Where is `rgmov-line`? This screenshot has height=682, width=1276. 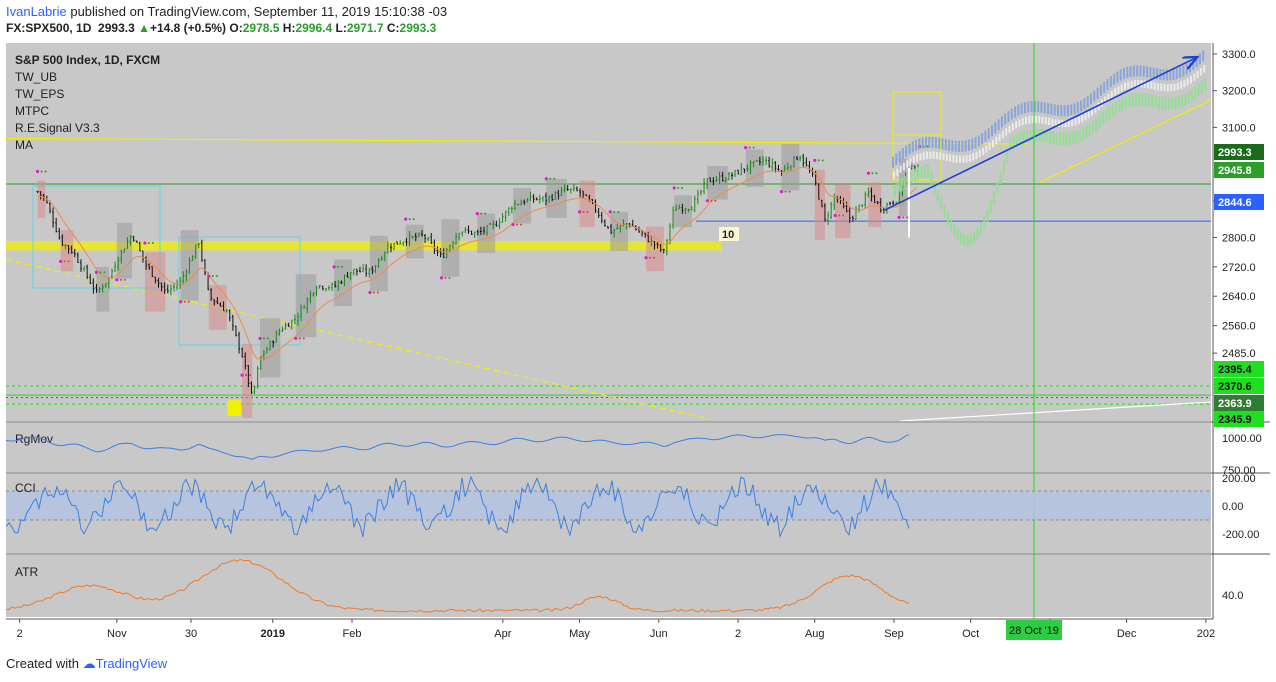 rgmov-line is located at coordinates (457, 447).